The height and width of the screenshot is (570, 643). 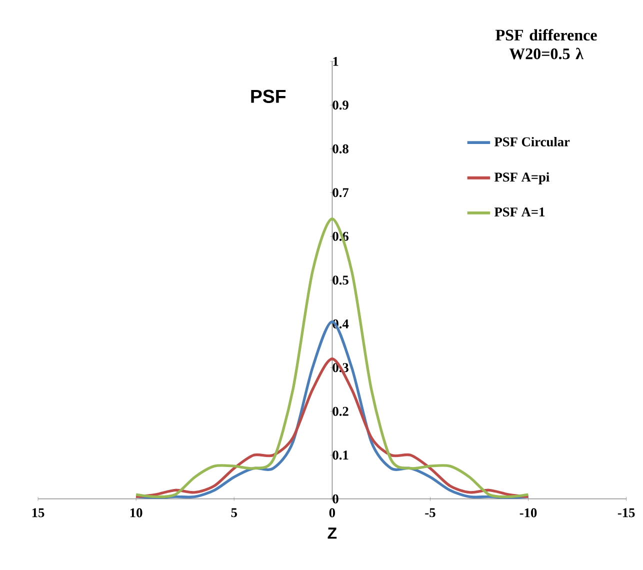 What do you see at coordinates (340, 455) in the screenshot?
I see `y-tick-label: 0.1` at bounding box center [340, 455].